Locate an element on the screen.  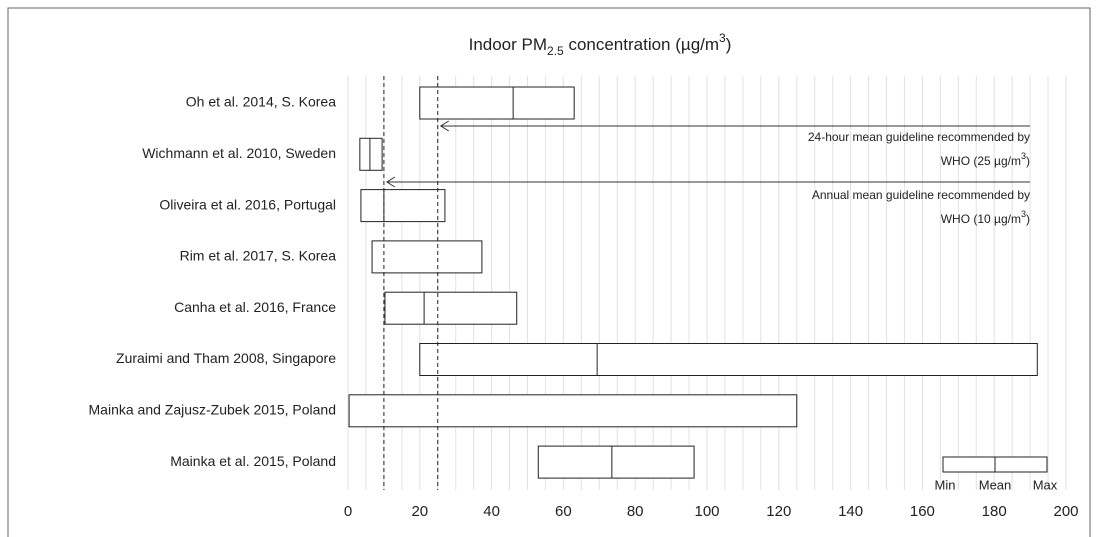
x-tick-label: 80 is located at coordinates (635, 511).